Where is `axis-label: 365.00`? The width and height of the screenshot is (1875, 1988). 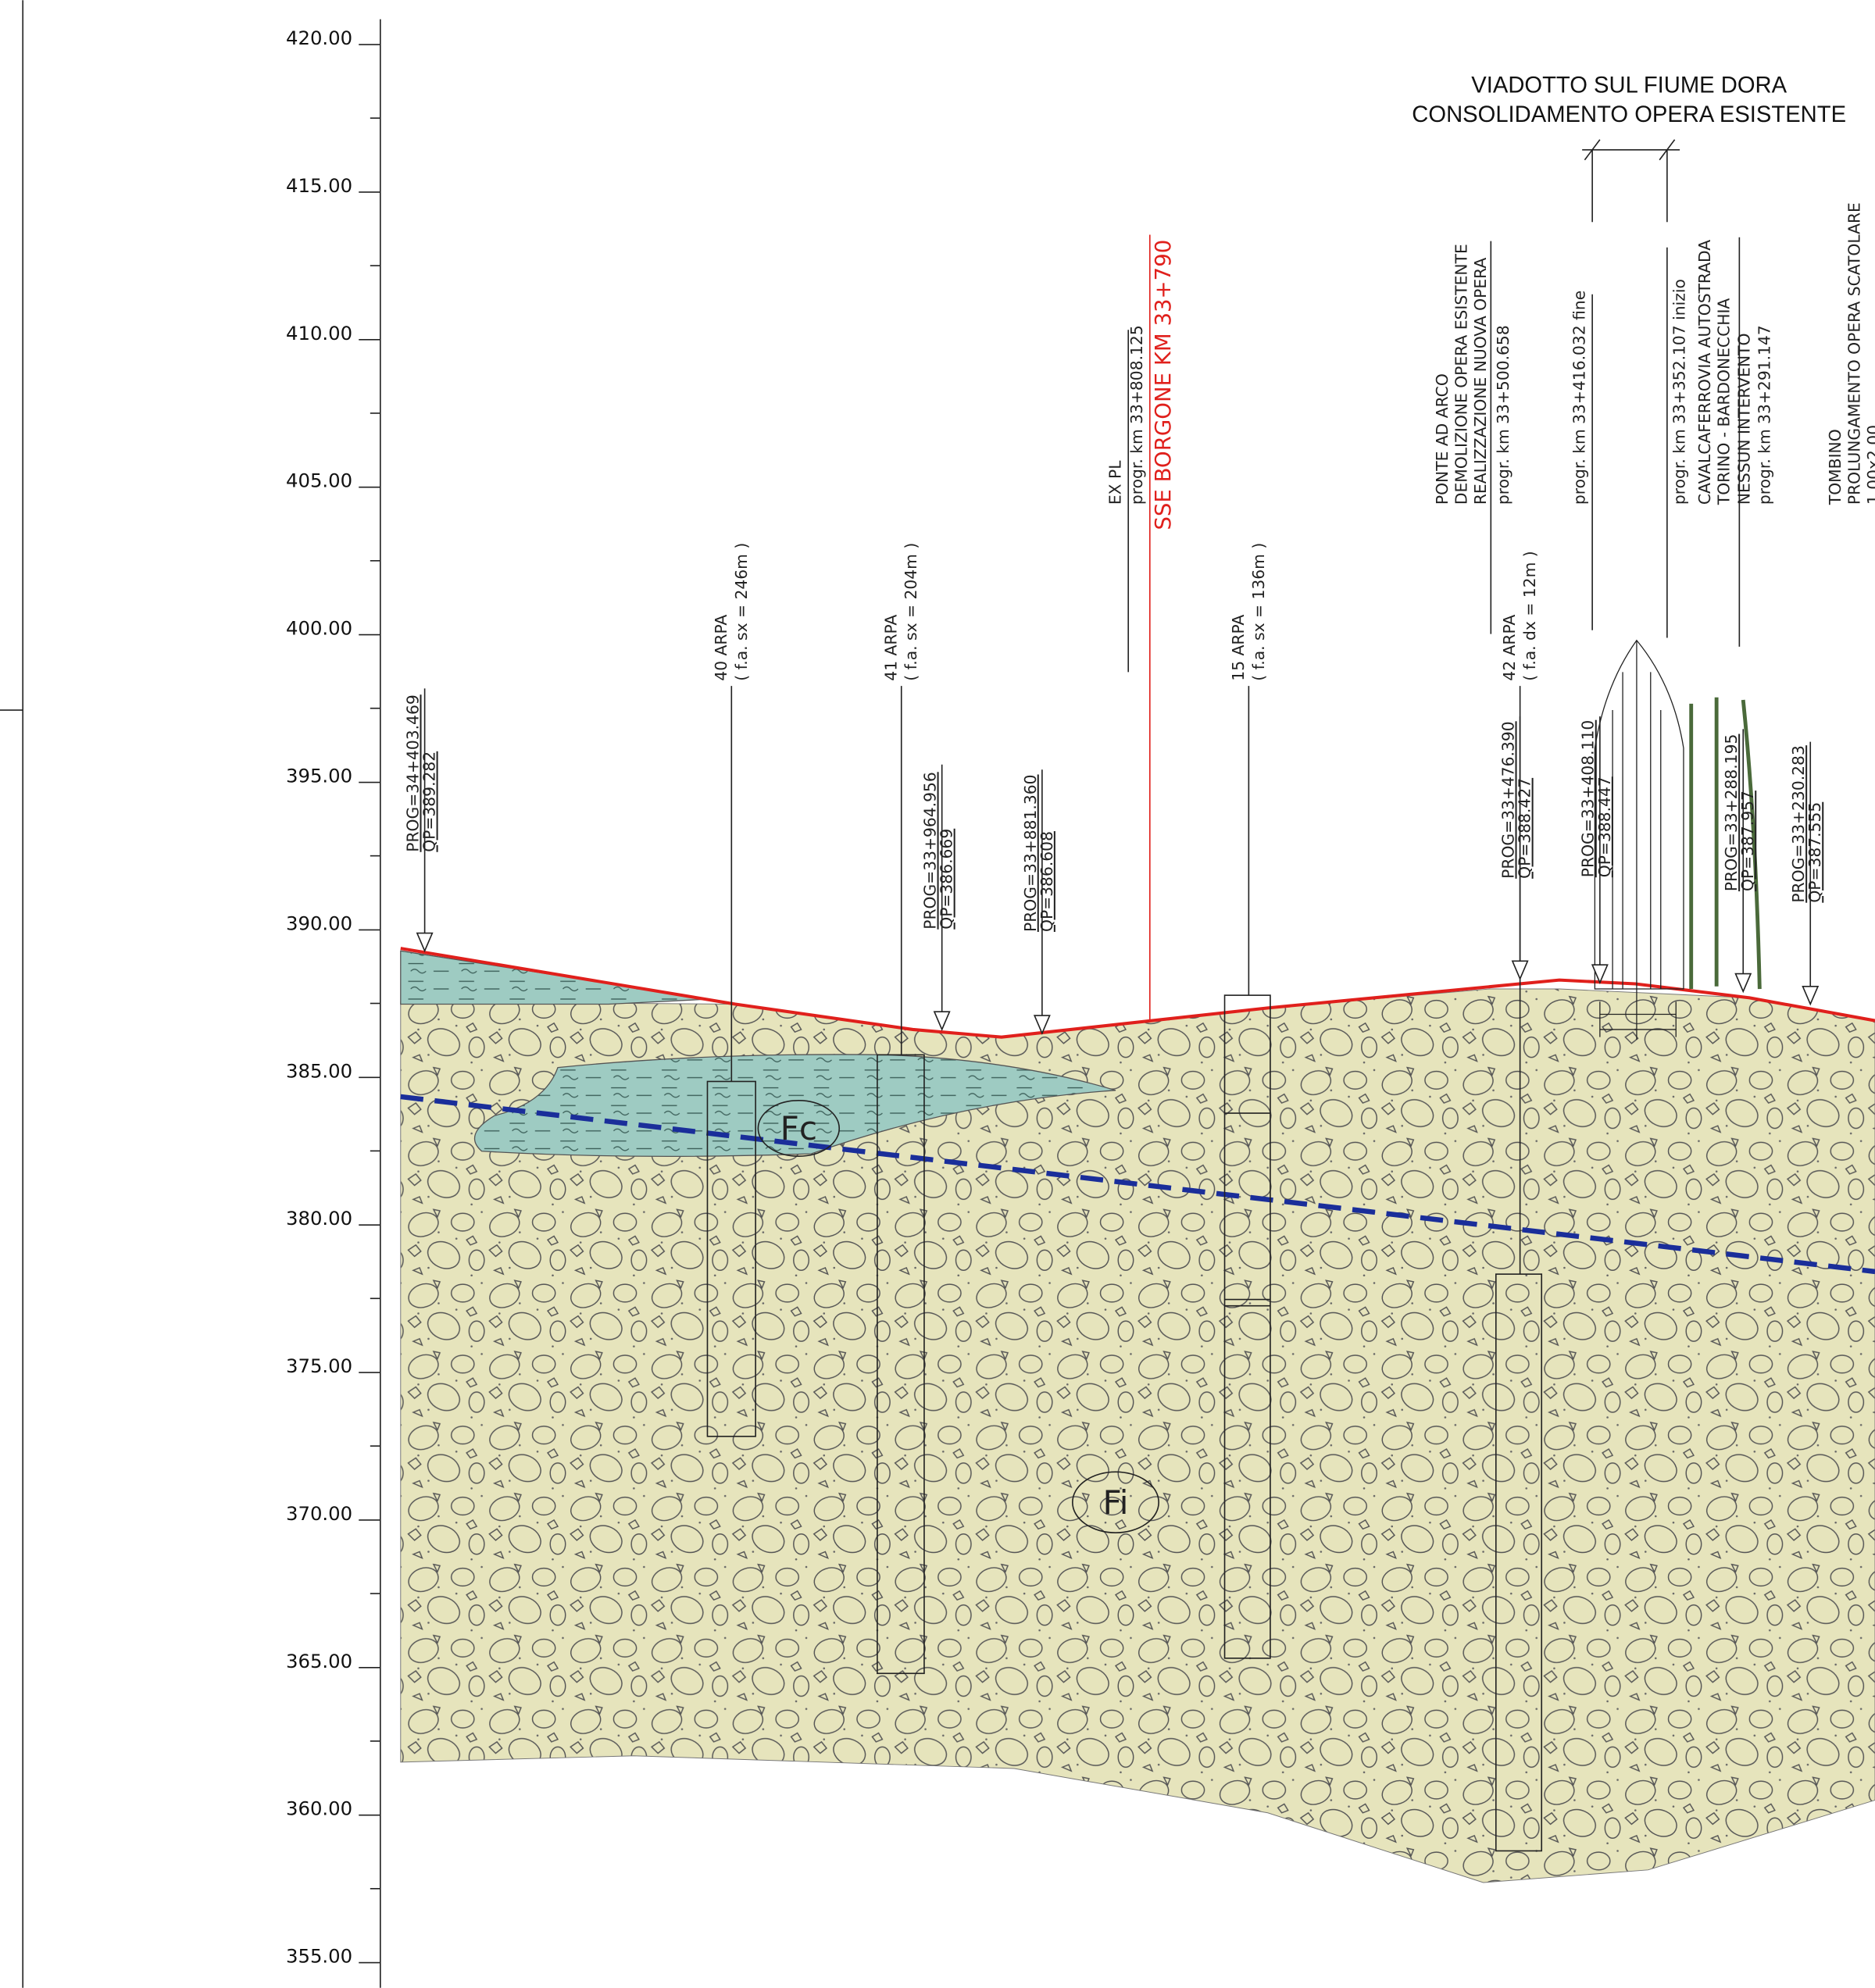 axis-label: 365.00 is located at coordinates (319, 1661).